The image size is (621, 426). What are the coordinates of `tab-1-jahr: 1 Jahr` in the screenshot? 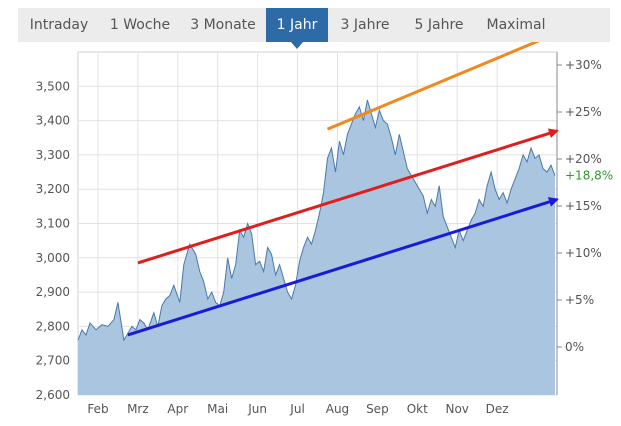 It's located at (297, 28).